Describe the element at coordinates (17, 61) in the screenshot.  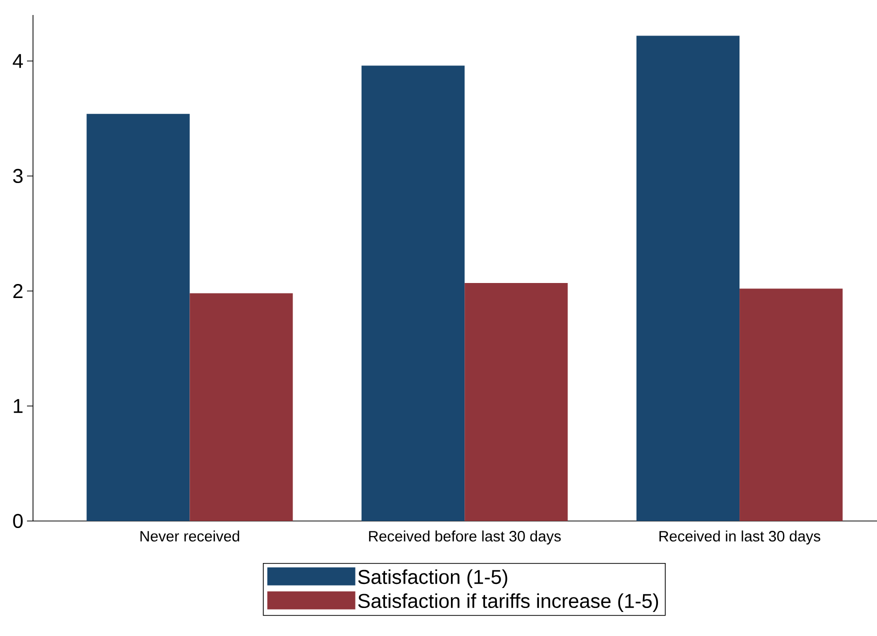
I see `y-tick-label: 4` at that location.